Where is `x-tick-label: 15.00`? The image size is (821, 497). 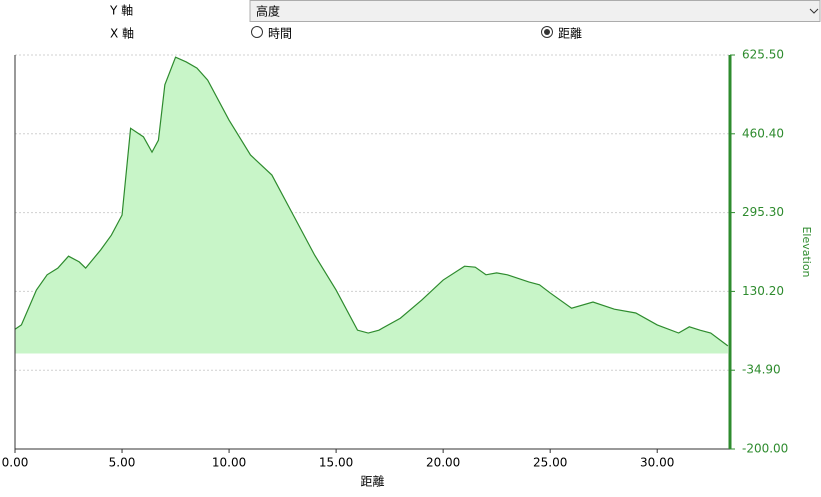 x-tick-label: 15.00 is located at coordinates (336, 463).